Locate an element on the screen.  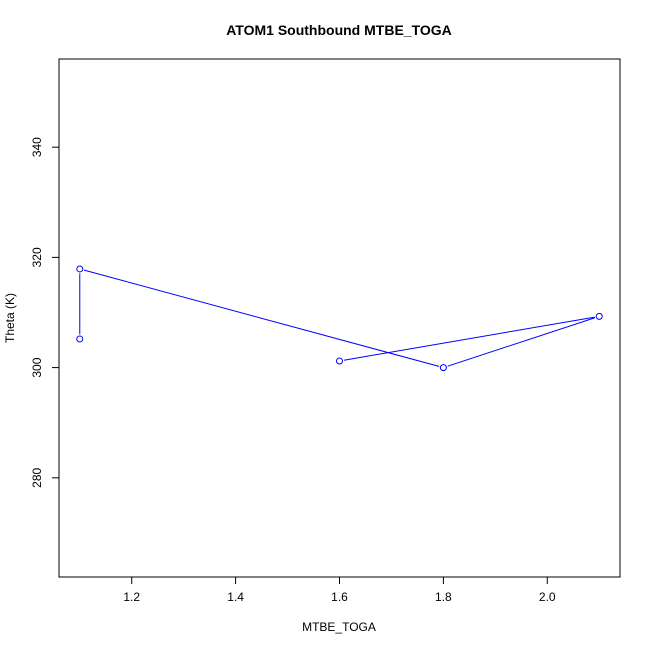
x-axis: 1.2 1.4 1.6 1.8 2.0 is located at coordinates (339, 590).